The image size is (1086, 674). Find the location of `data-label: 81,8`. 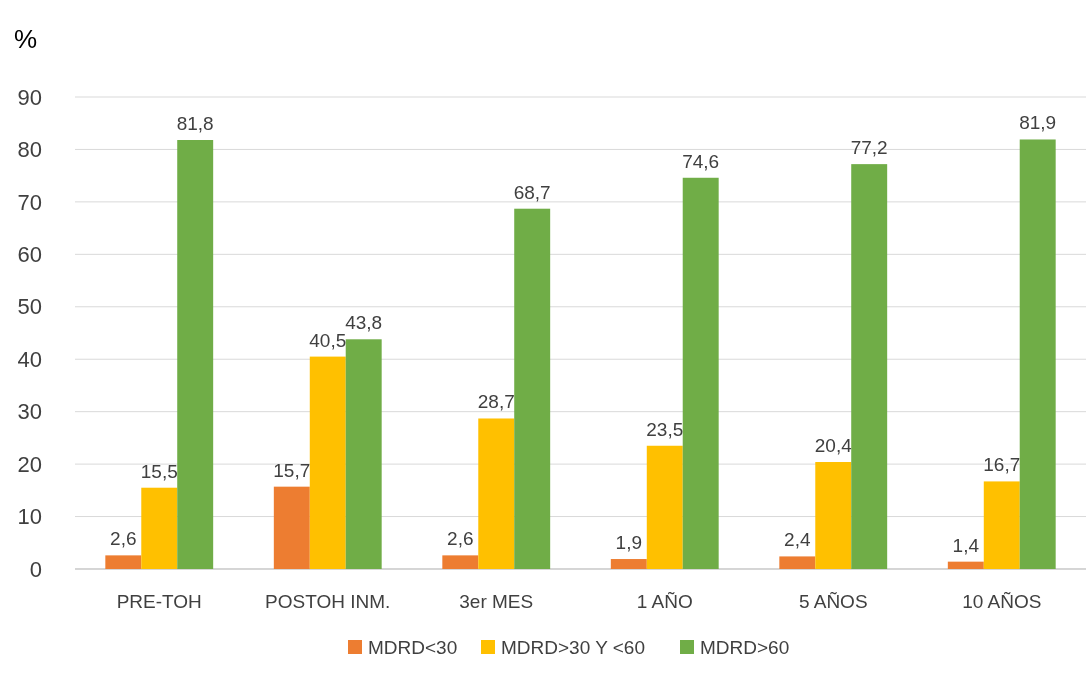

data-label: 81,8 is located at coordinates (195, 123).